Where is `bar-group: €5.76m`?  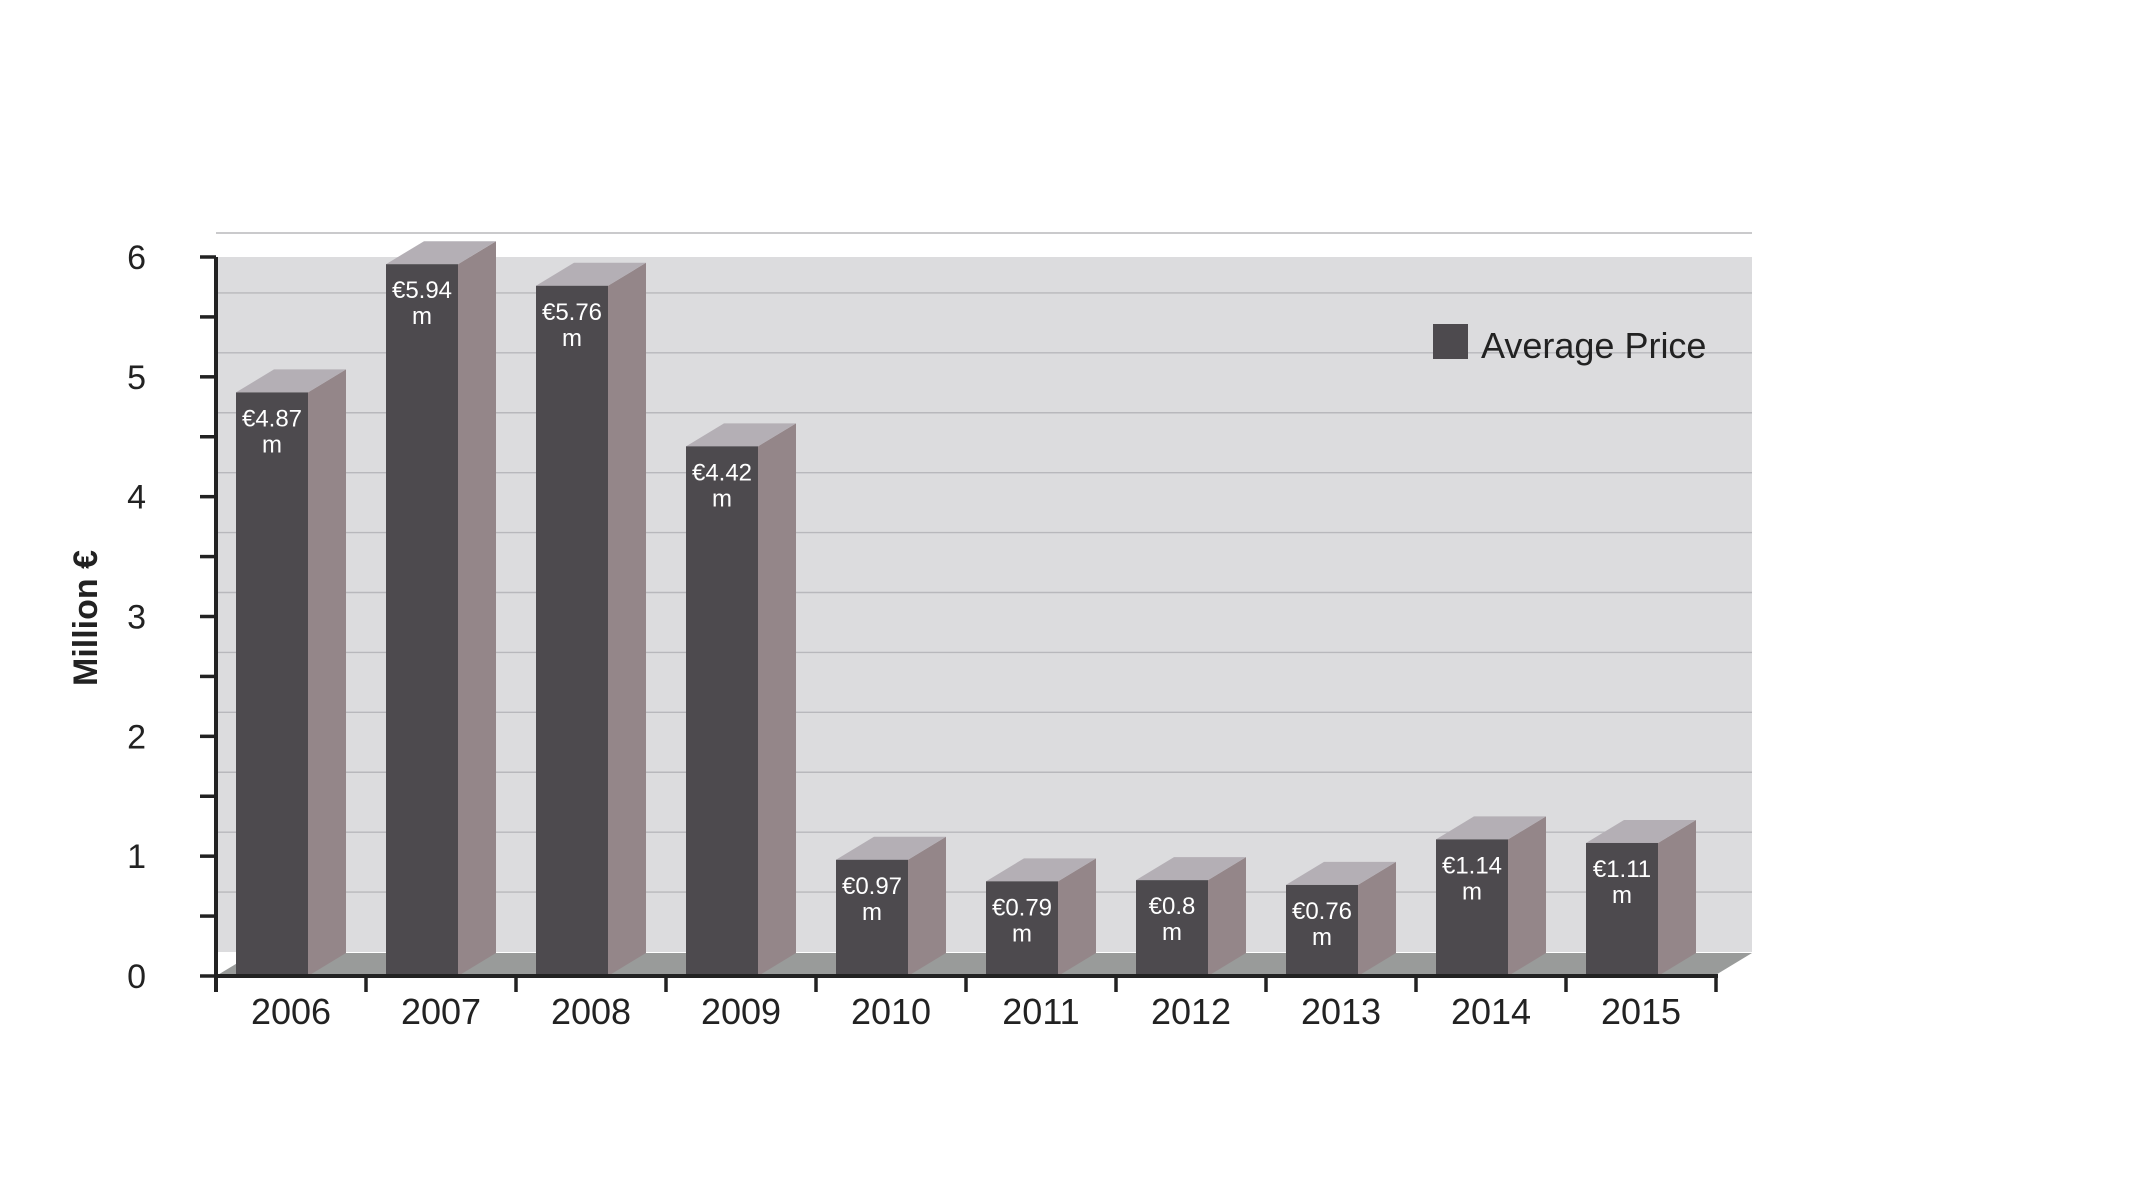 bar-group: €5.76m is located at coordinates (591, 619).